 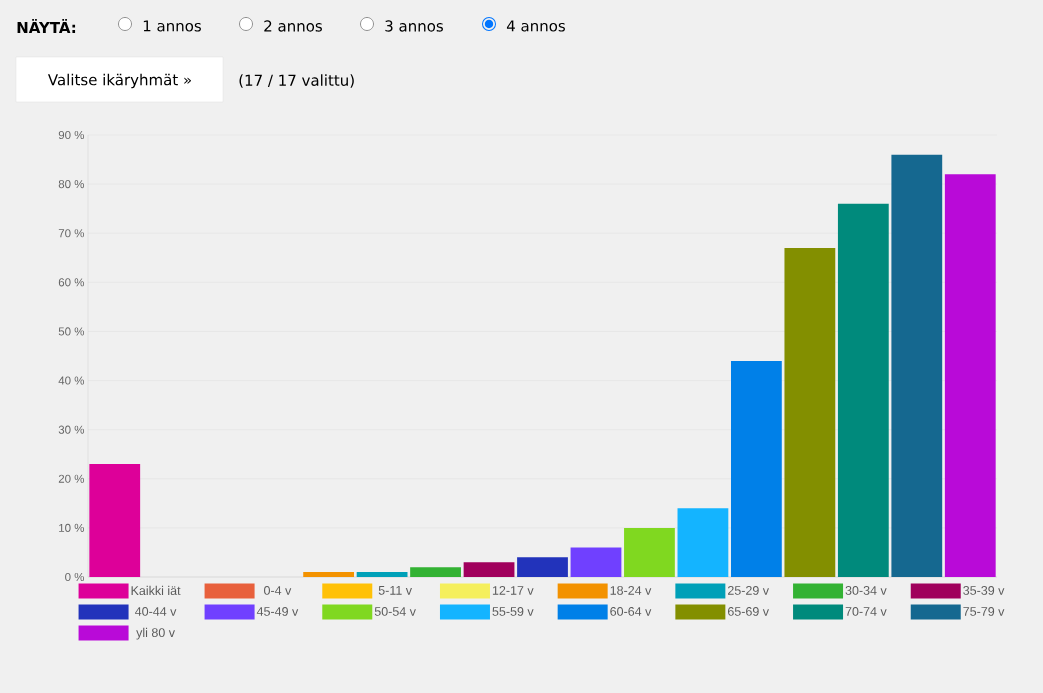 I want to click on legend-label: 5-11 v, so click(x=395, y=590).